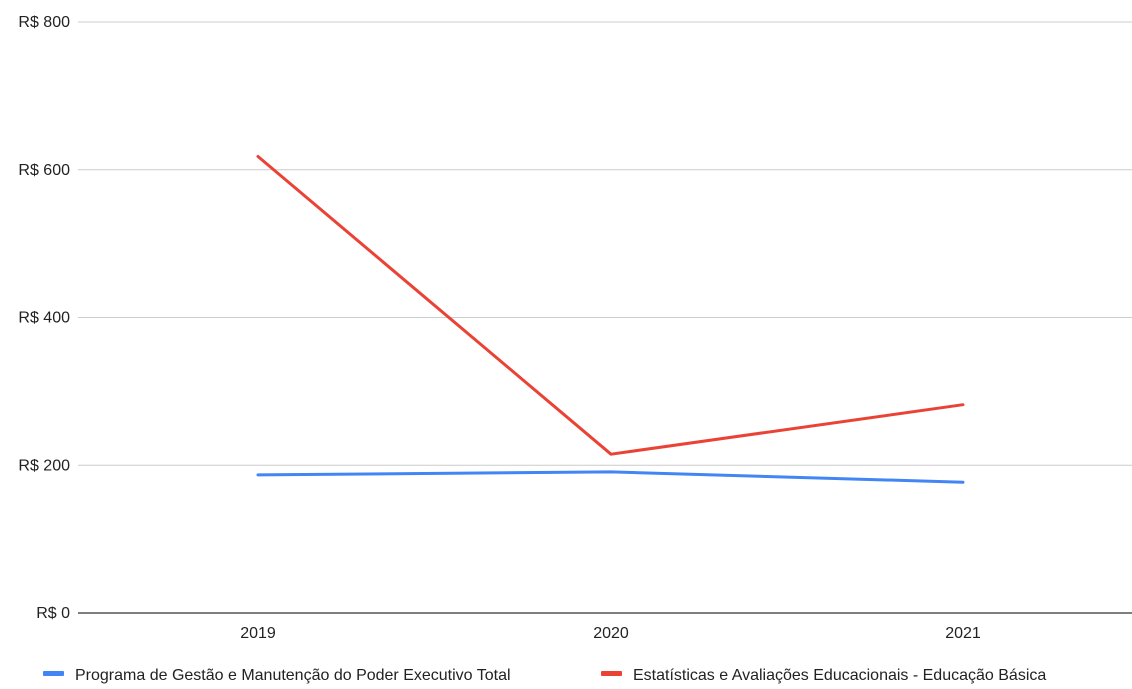  Describe the element at coordinates (258, 633) in the screenshot. I see `x-tick-label: 2019` at that location.